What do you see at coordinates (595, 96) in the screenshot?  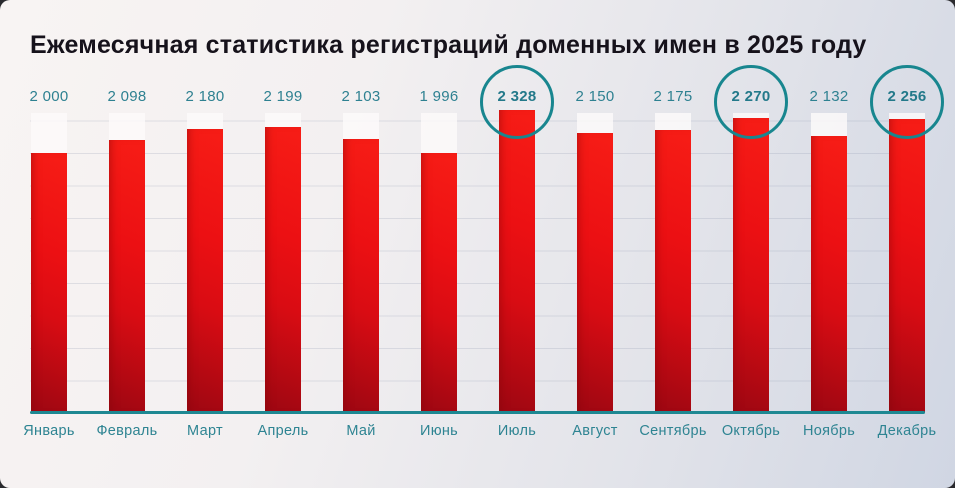 I see `value-label: 2 150` at bounding box center [595, 96].